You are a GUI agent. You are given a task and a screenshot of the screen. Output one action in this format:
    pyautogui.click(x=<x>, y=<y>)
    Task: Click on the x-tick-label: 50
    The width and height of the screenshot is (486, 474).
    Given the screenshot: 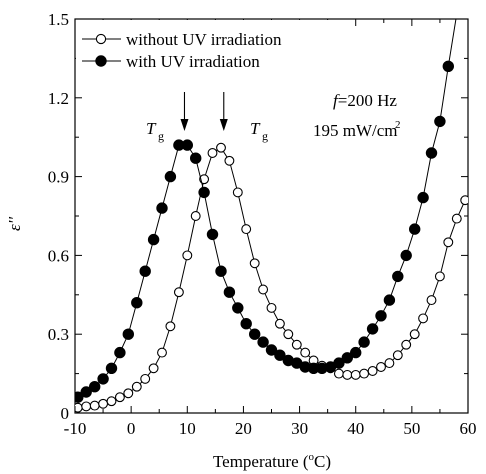 What is the action you would take?
    pyautogui.click(x=411, y=428)
    